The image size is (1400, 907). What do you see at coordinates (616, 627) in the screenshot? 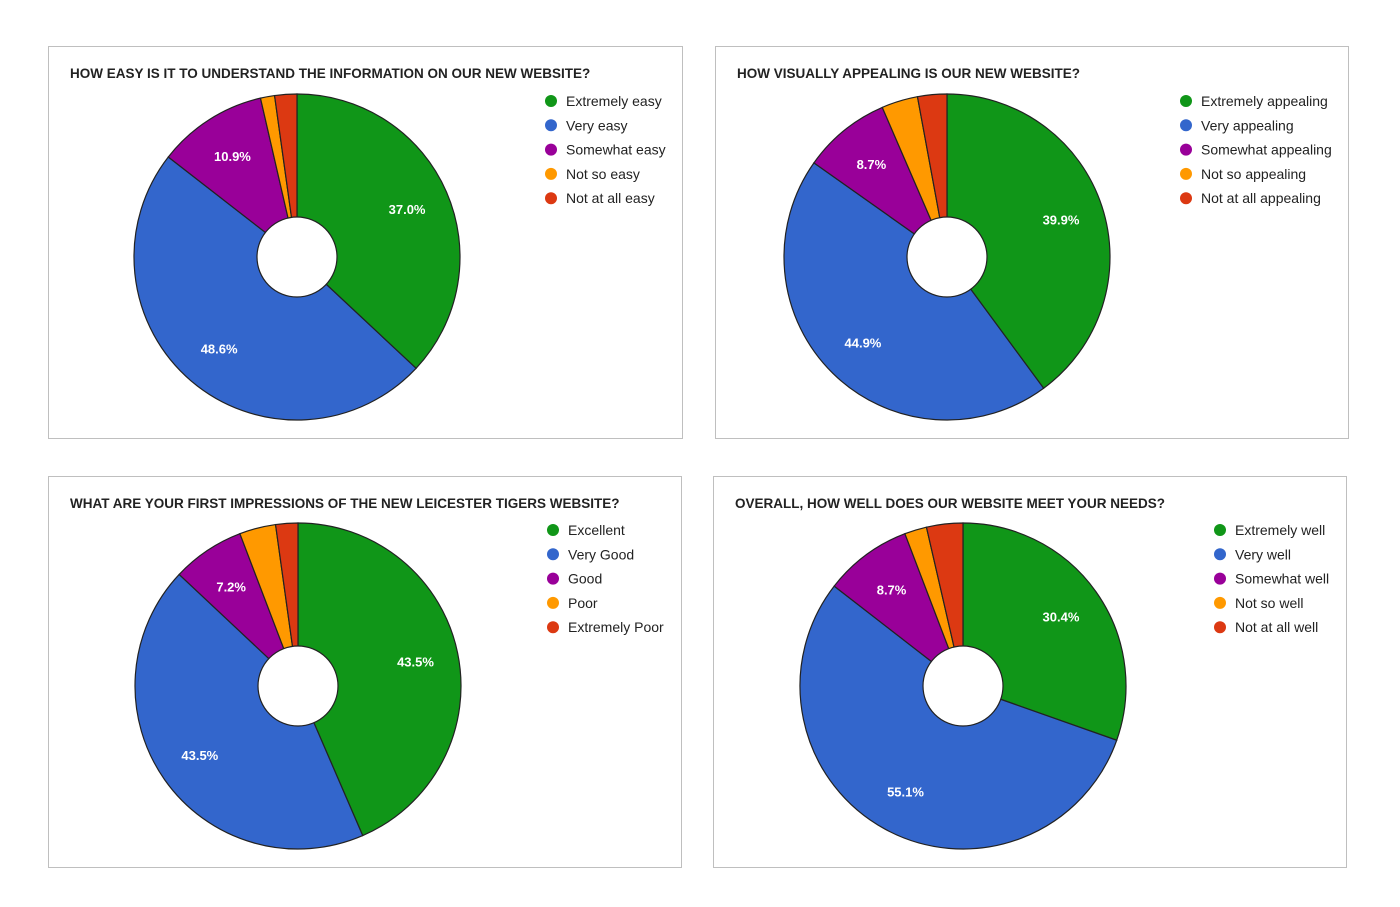
I see `legend-label: Extremely Poor` at bounding box center [616, 627].